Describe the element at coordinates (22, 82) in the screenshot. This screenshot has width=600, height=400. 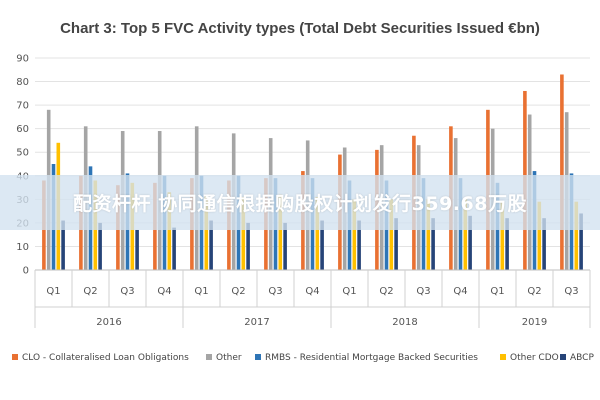
I see `y-tick-label: 80` at that location.